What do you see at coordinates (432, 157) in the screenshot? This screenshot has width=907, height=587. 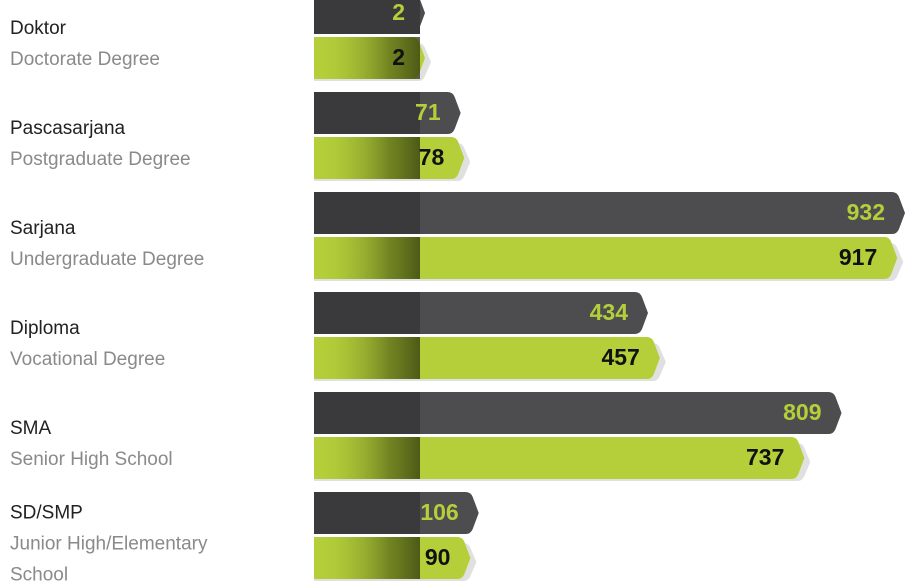 I see `value-label: 78` at bounding box center [432, 157].